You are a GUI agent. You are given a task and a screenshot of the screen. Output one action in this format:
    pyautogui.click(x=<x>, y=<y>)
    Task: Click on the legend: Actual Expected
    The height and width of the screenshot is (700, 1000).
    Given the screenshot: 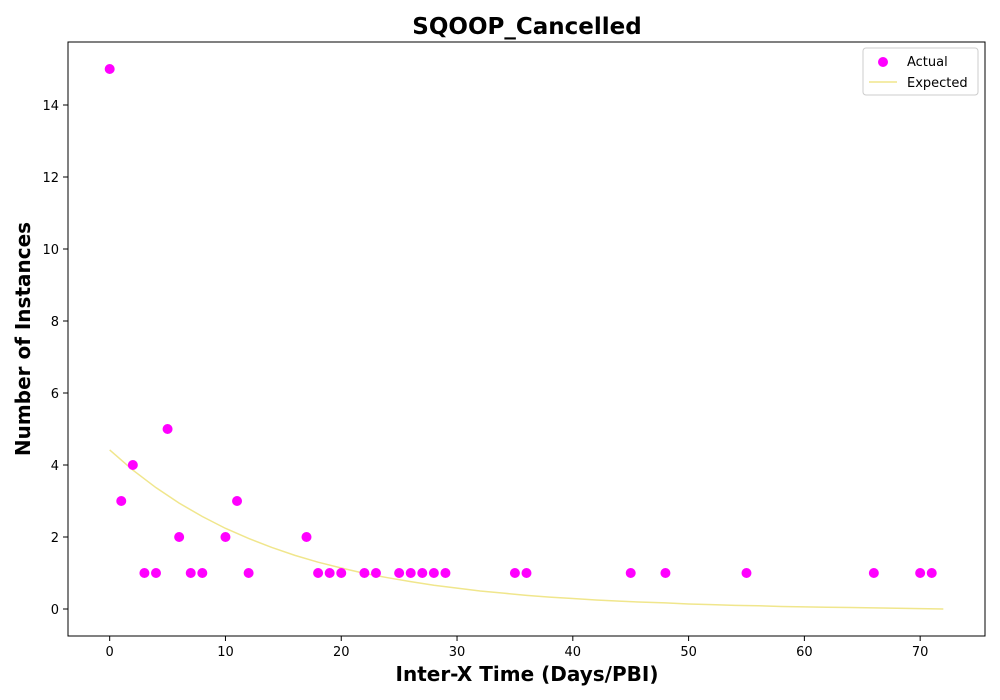 What is the action you would take?
    pyautogui.click(x=920, y=71)
    